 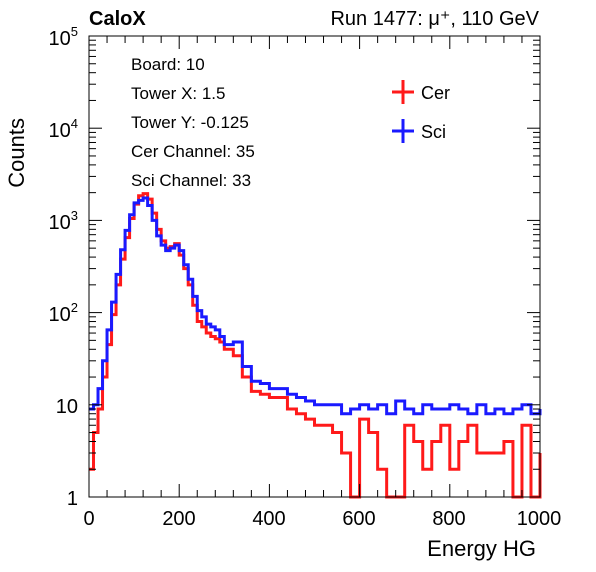 What do you see at coordinates (168, 64) in the screenshot?
I see `info-board: Board: 10` at bounding box center [168, 64].